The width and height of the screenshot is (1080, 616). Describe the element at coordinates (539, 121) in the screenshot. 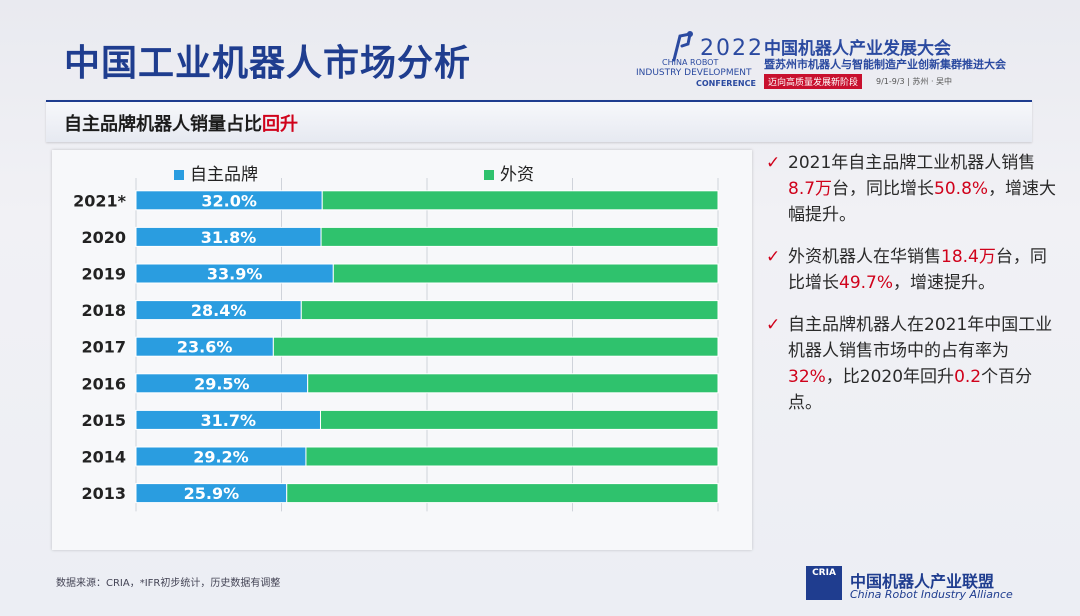

I see `subtitle-bar: 自主品牌机器人销量占比回升` at that location.